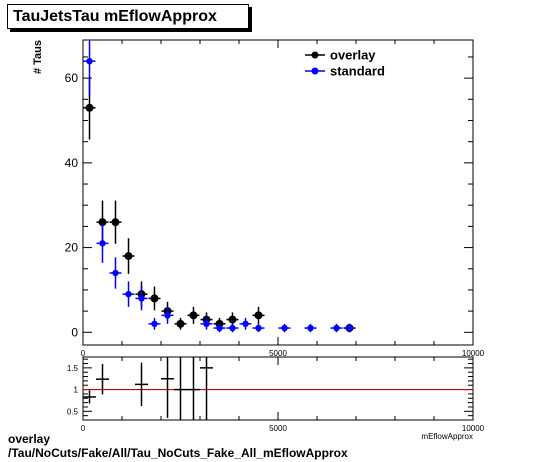 Image resolution: width=546 pixels, height=462 pixels. I want to click on y-tick-label: 60, so click(72, 78).